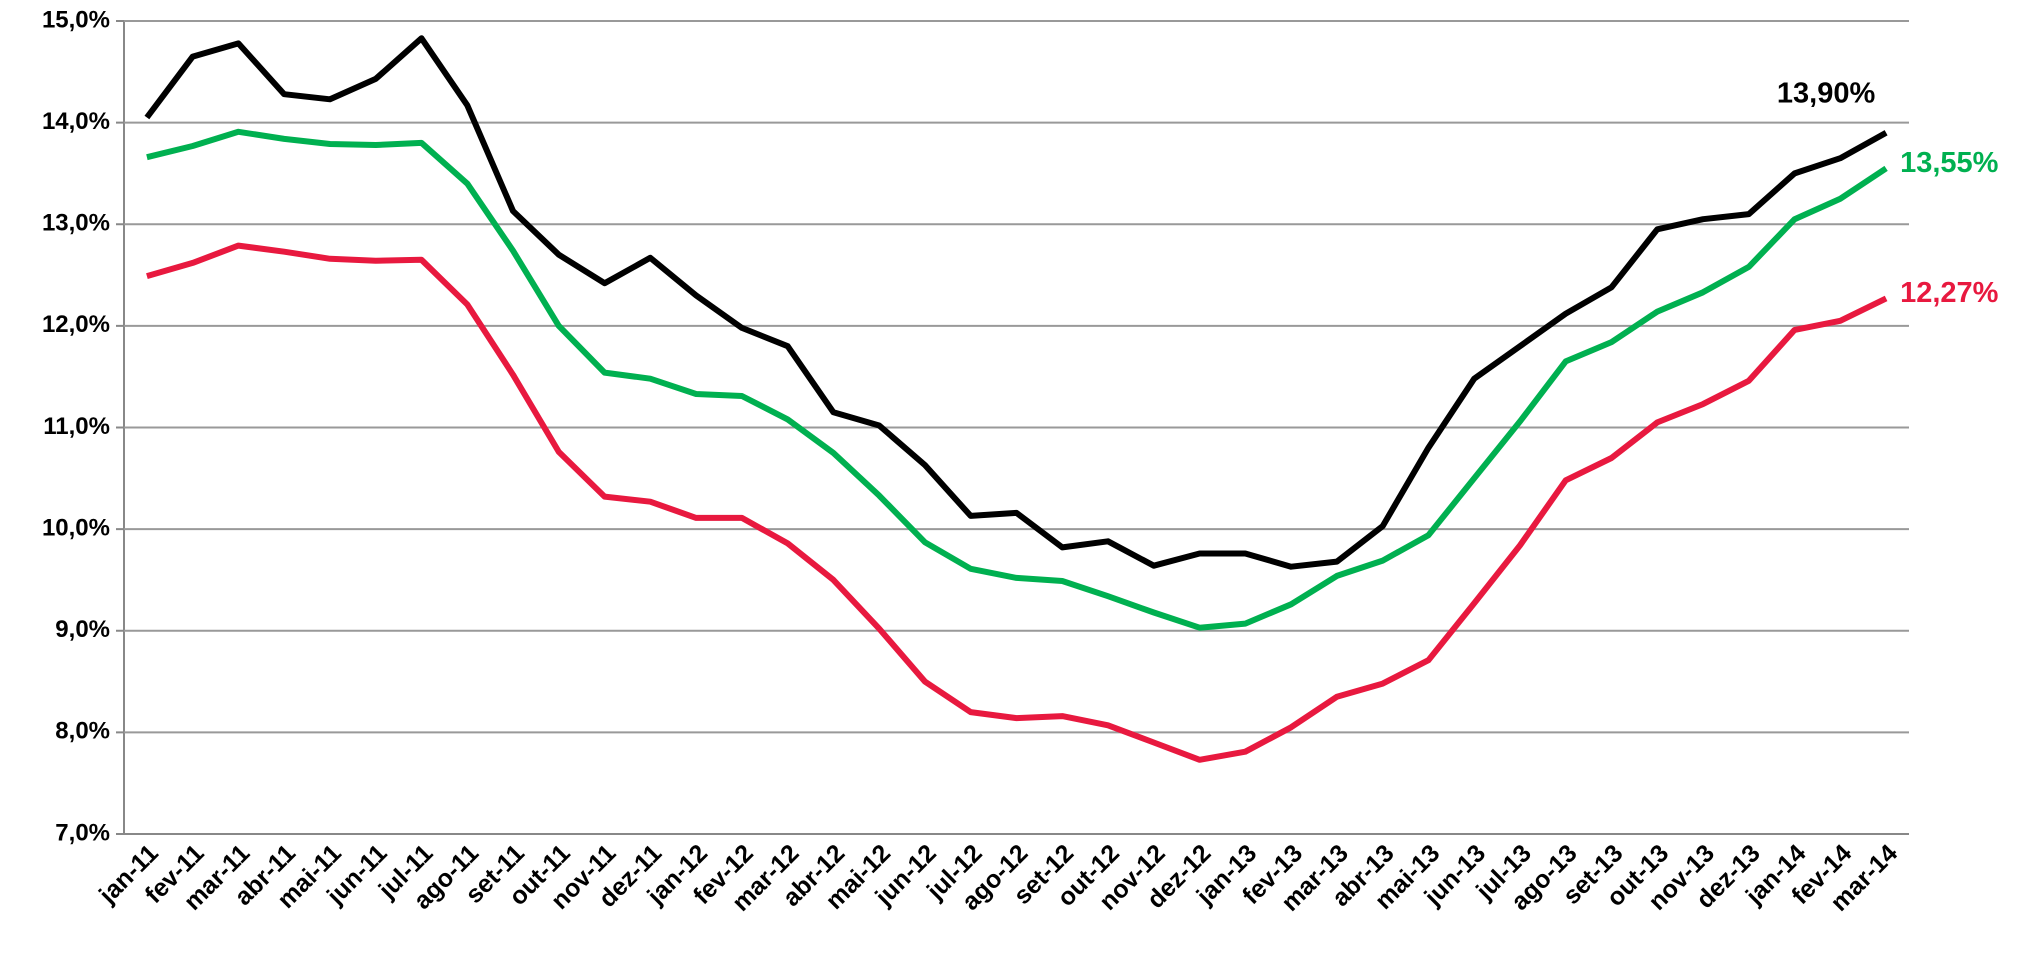 The height and width of the screenshot is (968, 2033). What do you see at coordinates (76, 426) in the screenshot?
I see `y-tick-label: 11,0%` at bounding box center [76, 426].